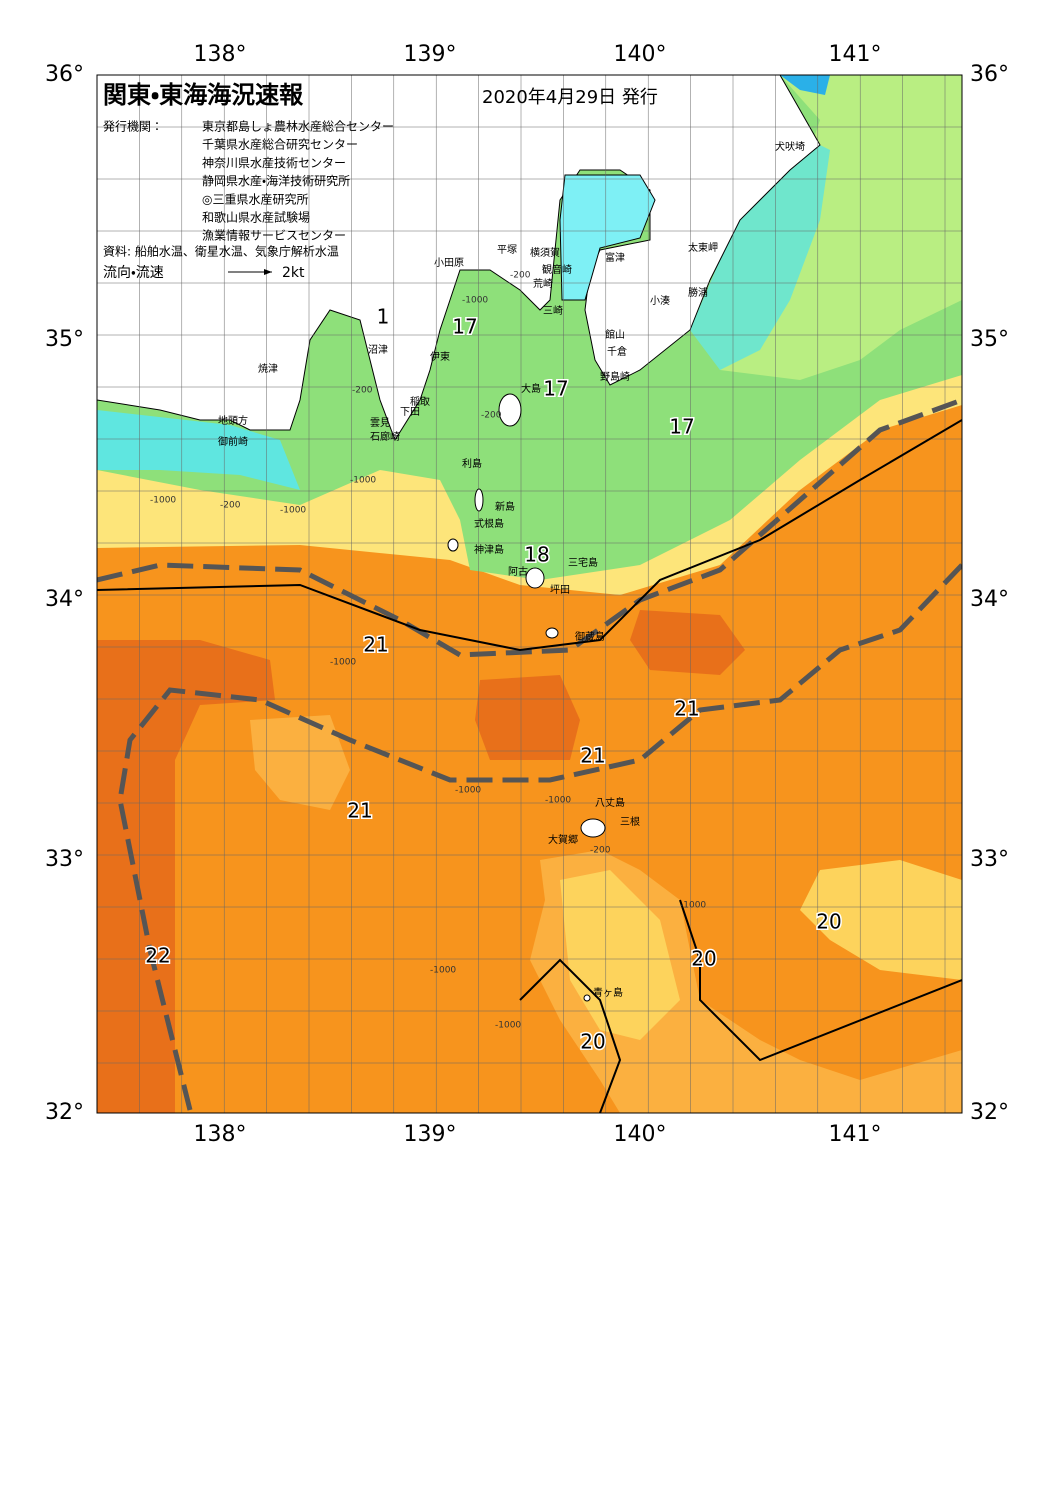  I want to click on place-name: 三崎, so click(553, 310).